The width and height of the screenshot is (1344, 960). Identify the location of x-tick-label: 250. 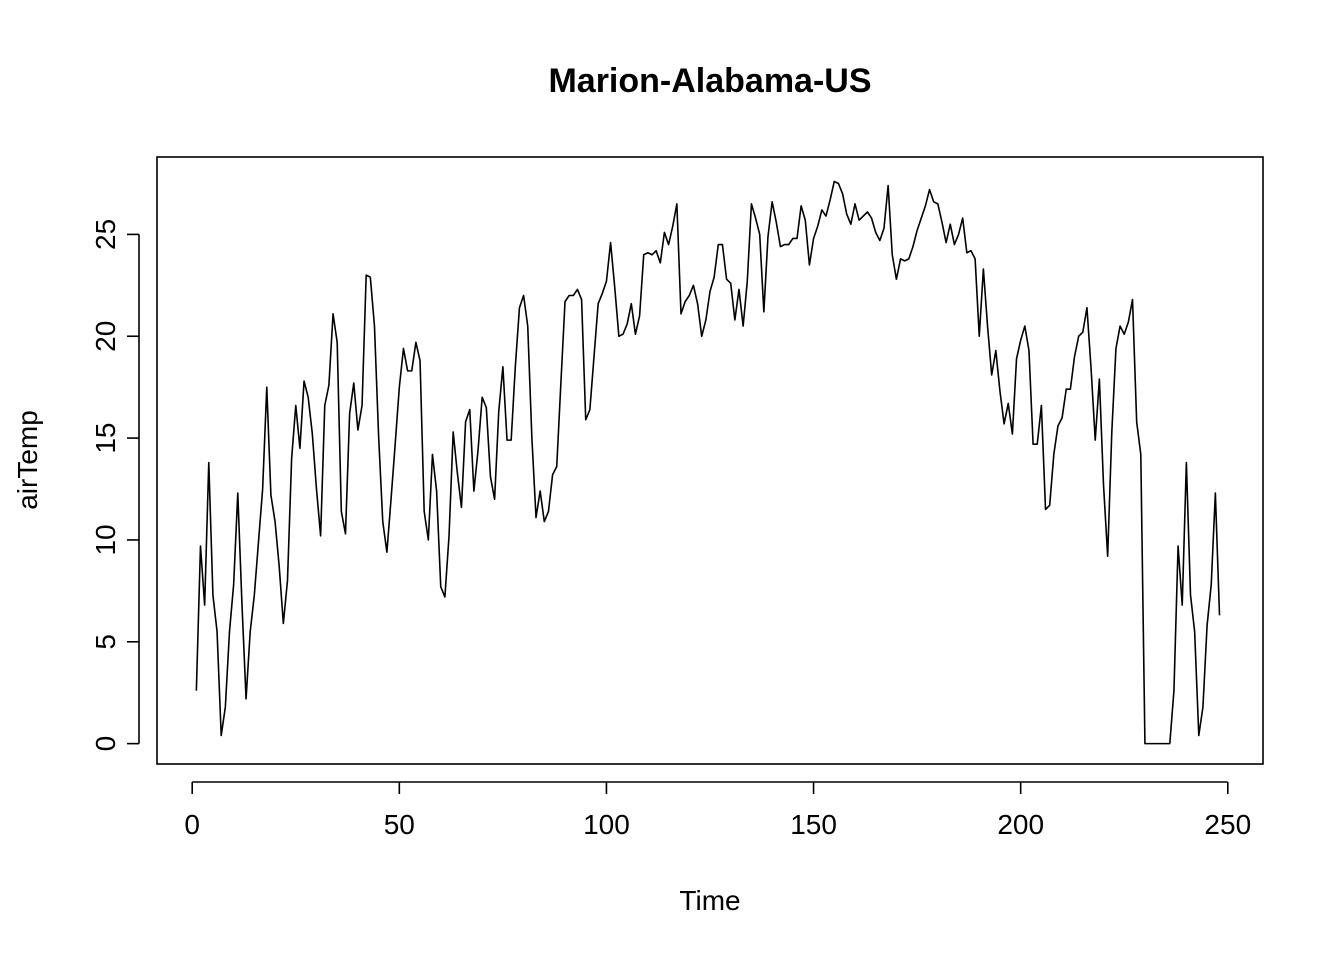
(1227, 824).